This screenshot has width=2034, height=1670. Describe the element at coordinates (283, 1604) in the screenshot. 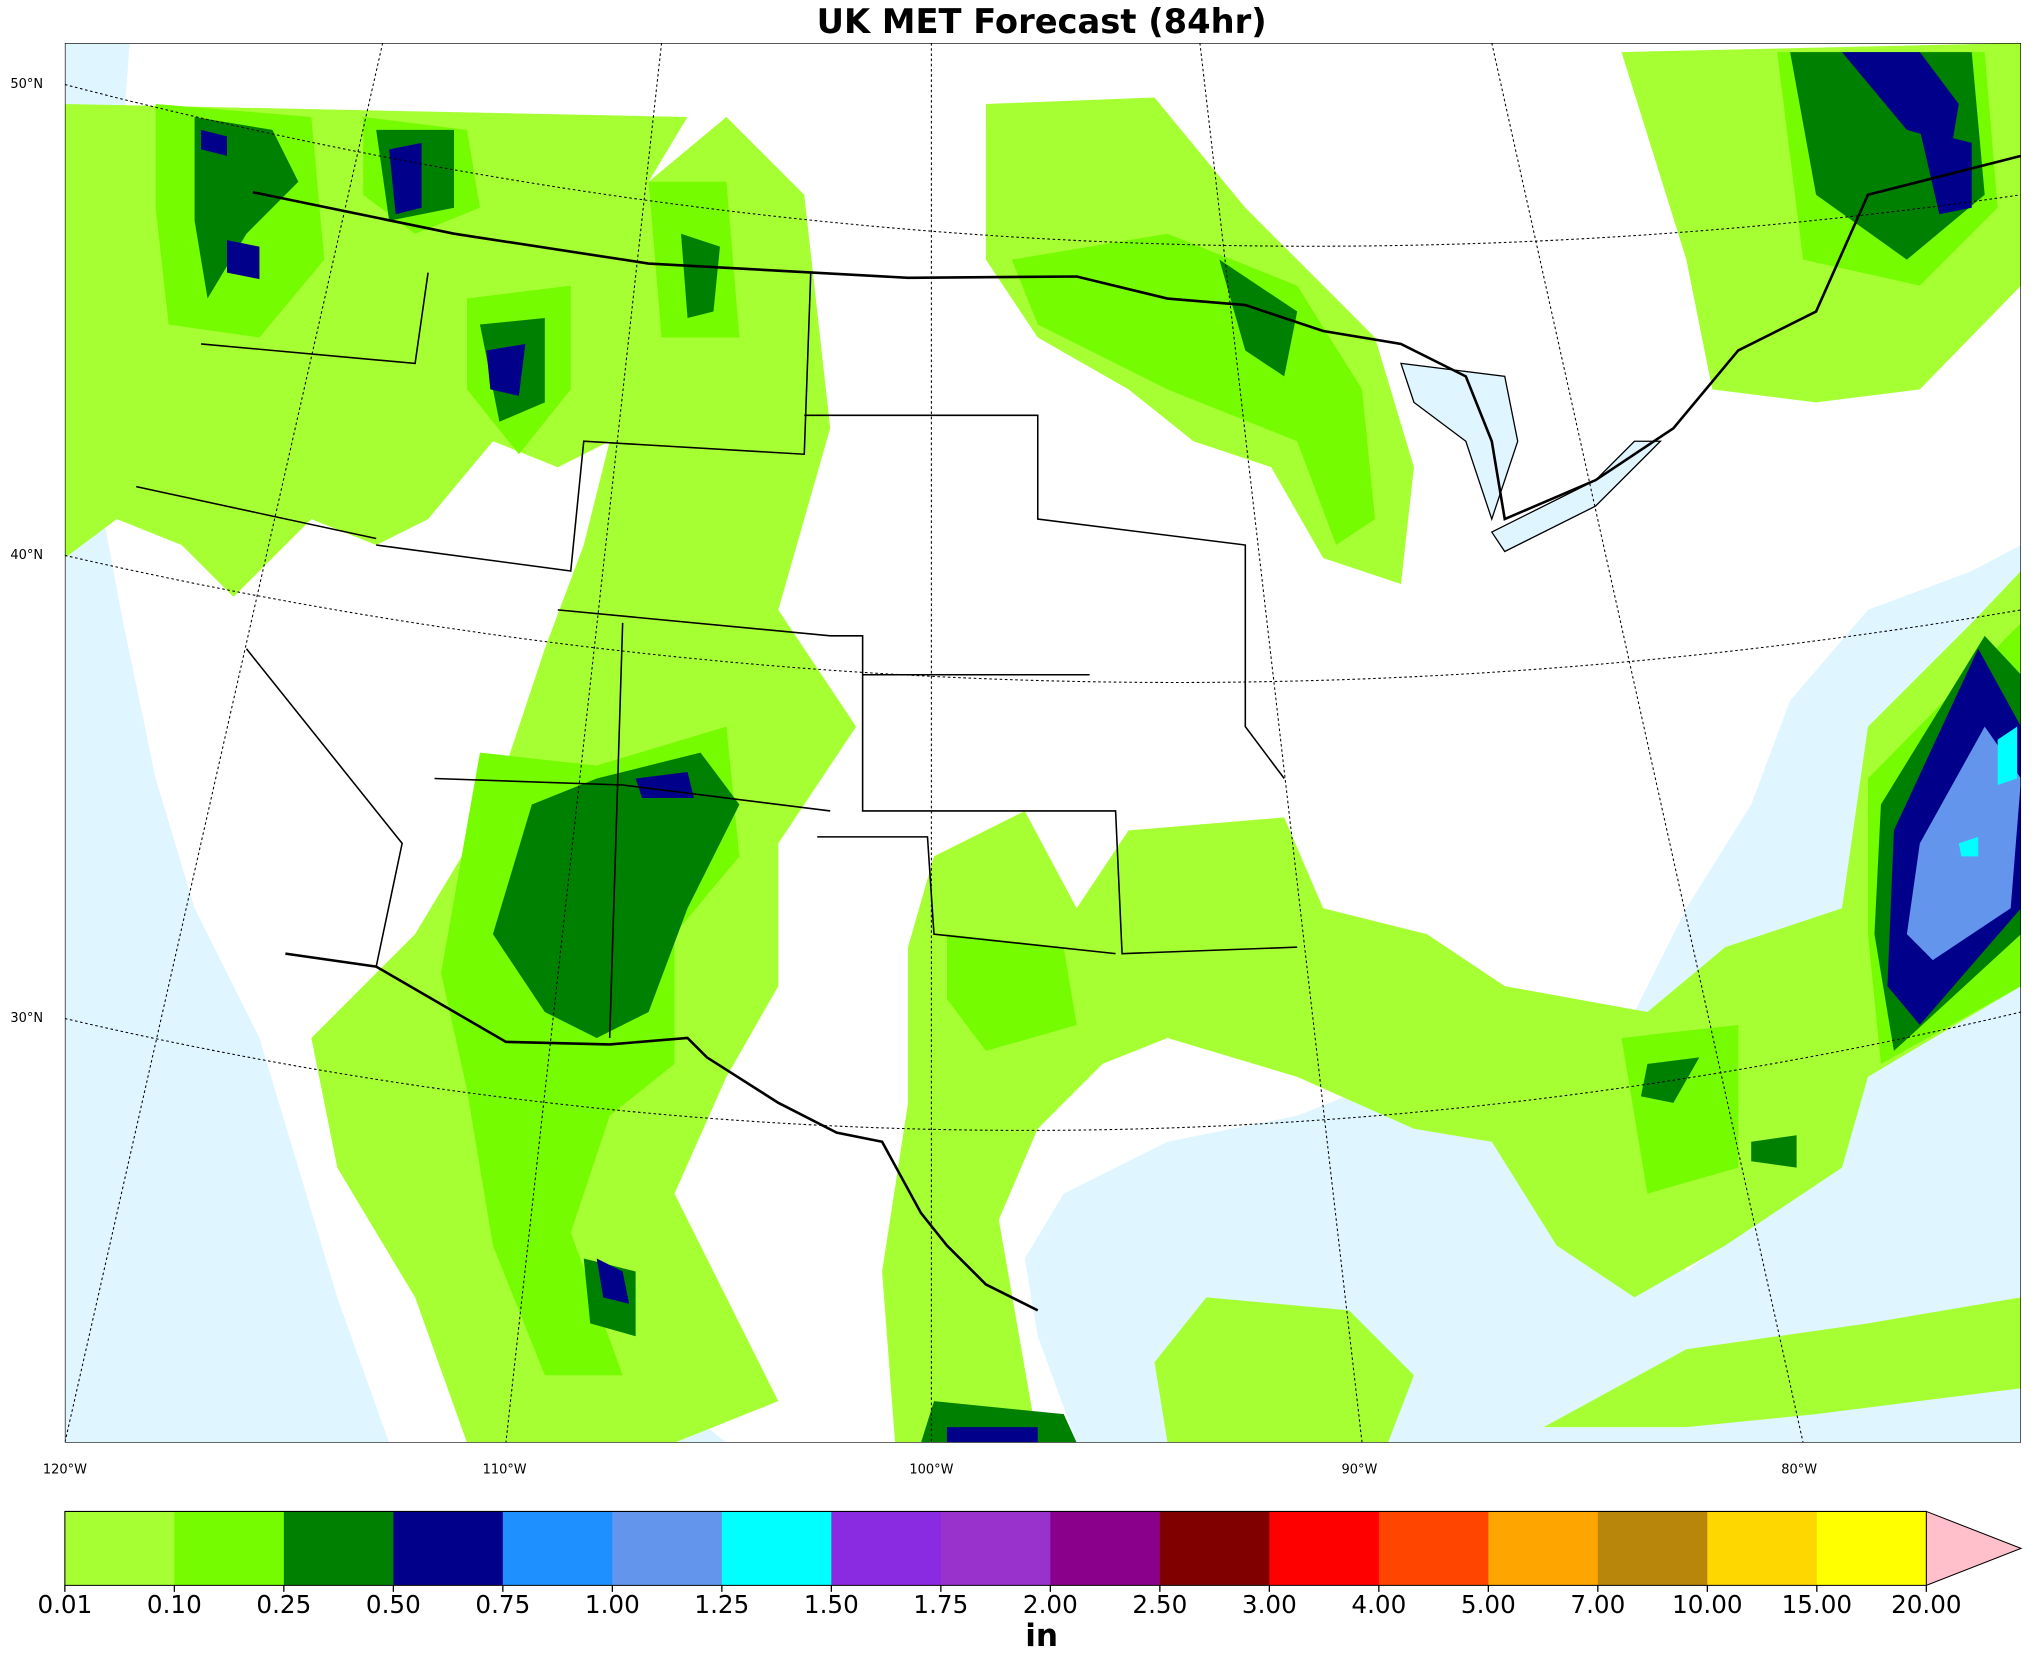

I see `colorbar-tick-label: 0.25` at that location.